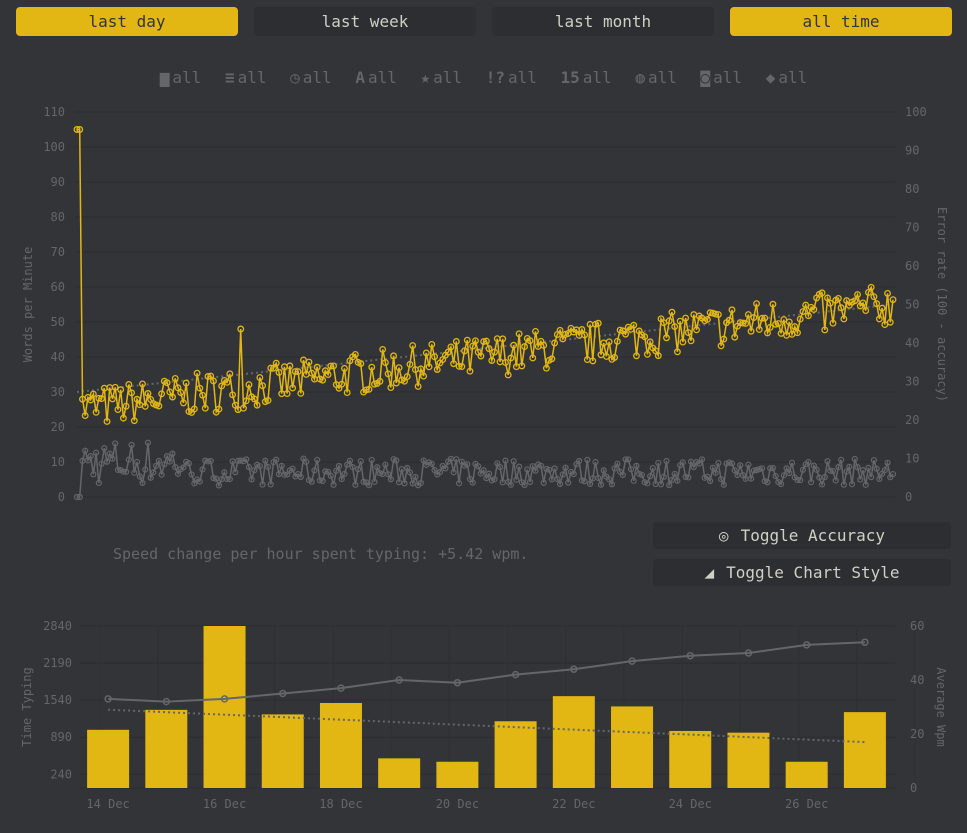  What do you see at coordinates (656, 77) in the screenshot?
I see `filter-language: ◍ all` at bounding box center [656, 77].